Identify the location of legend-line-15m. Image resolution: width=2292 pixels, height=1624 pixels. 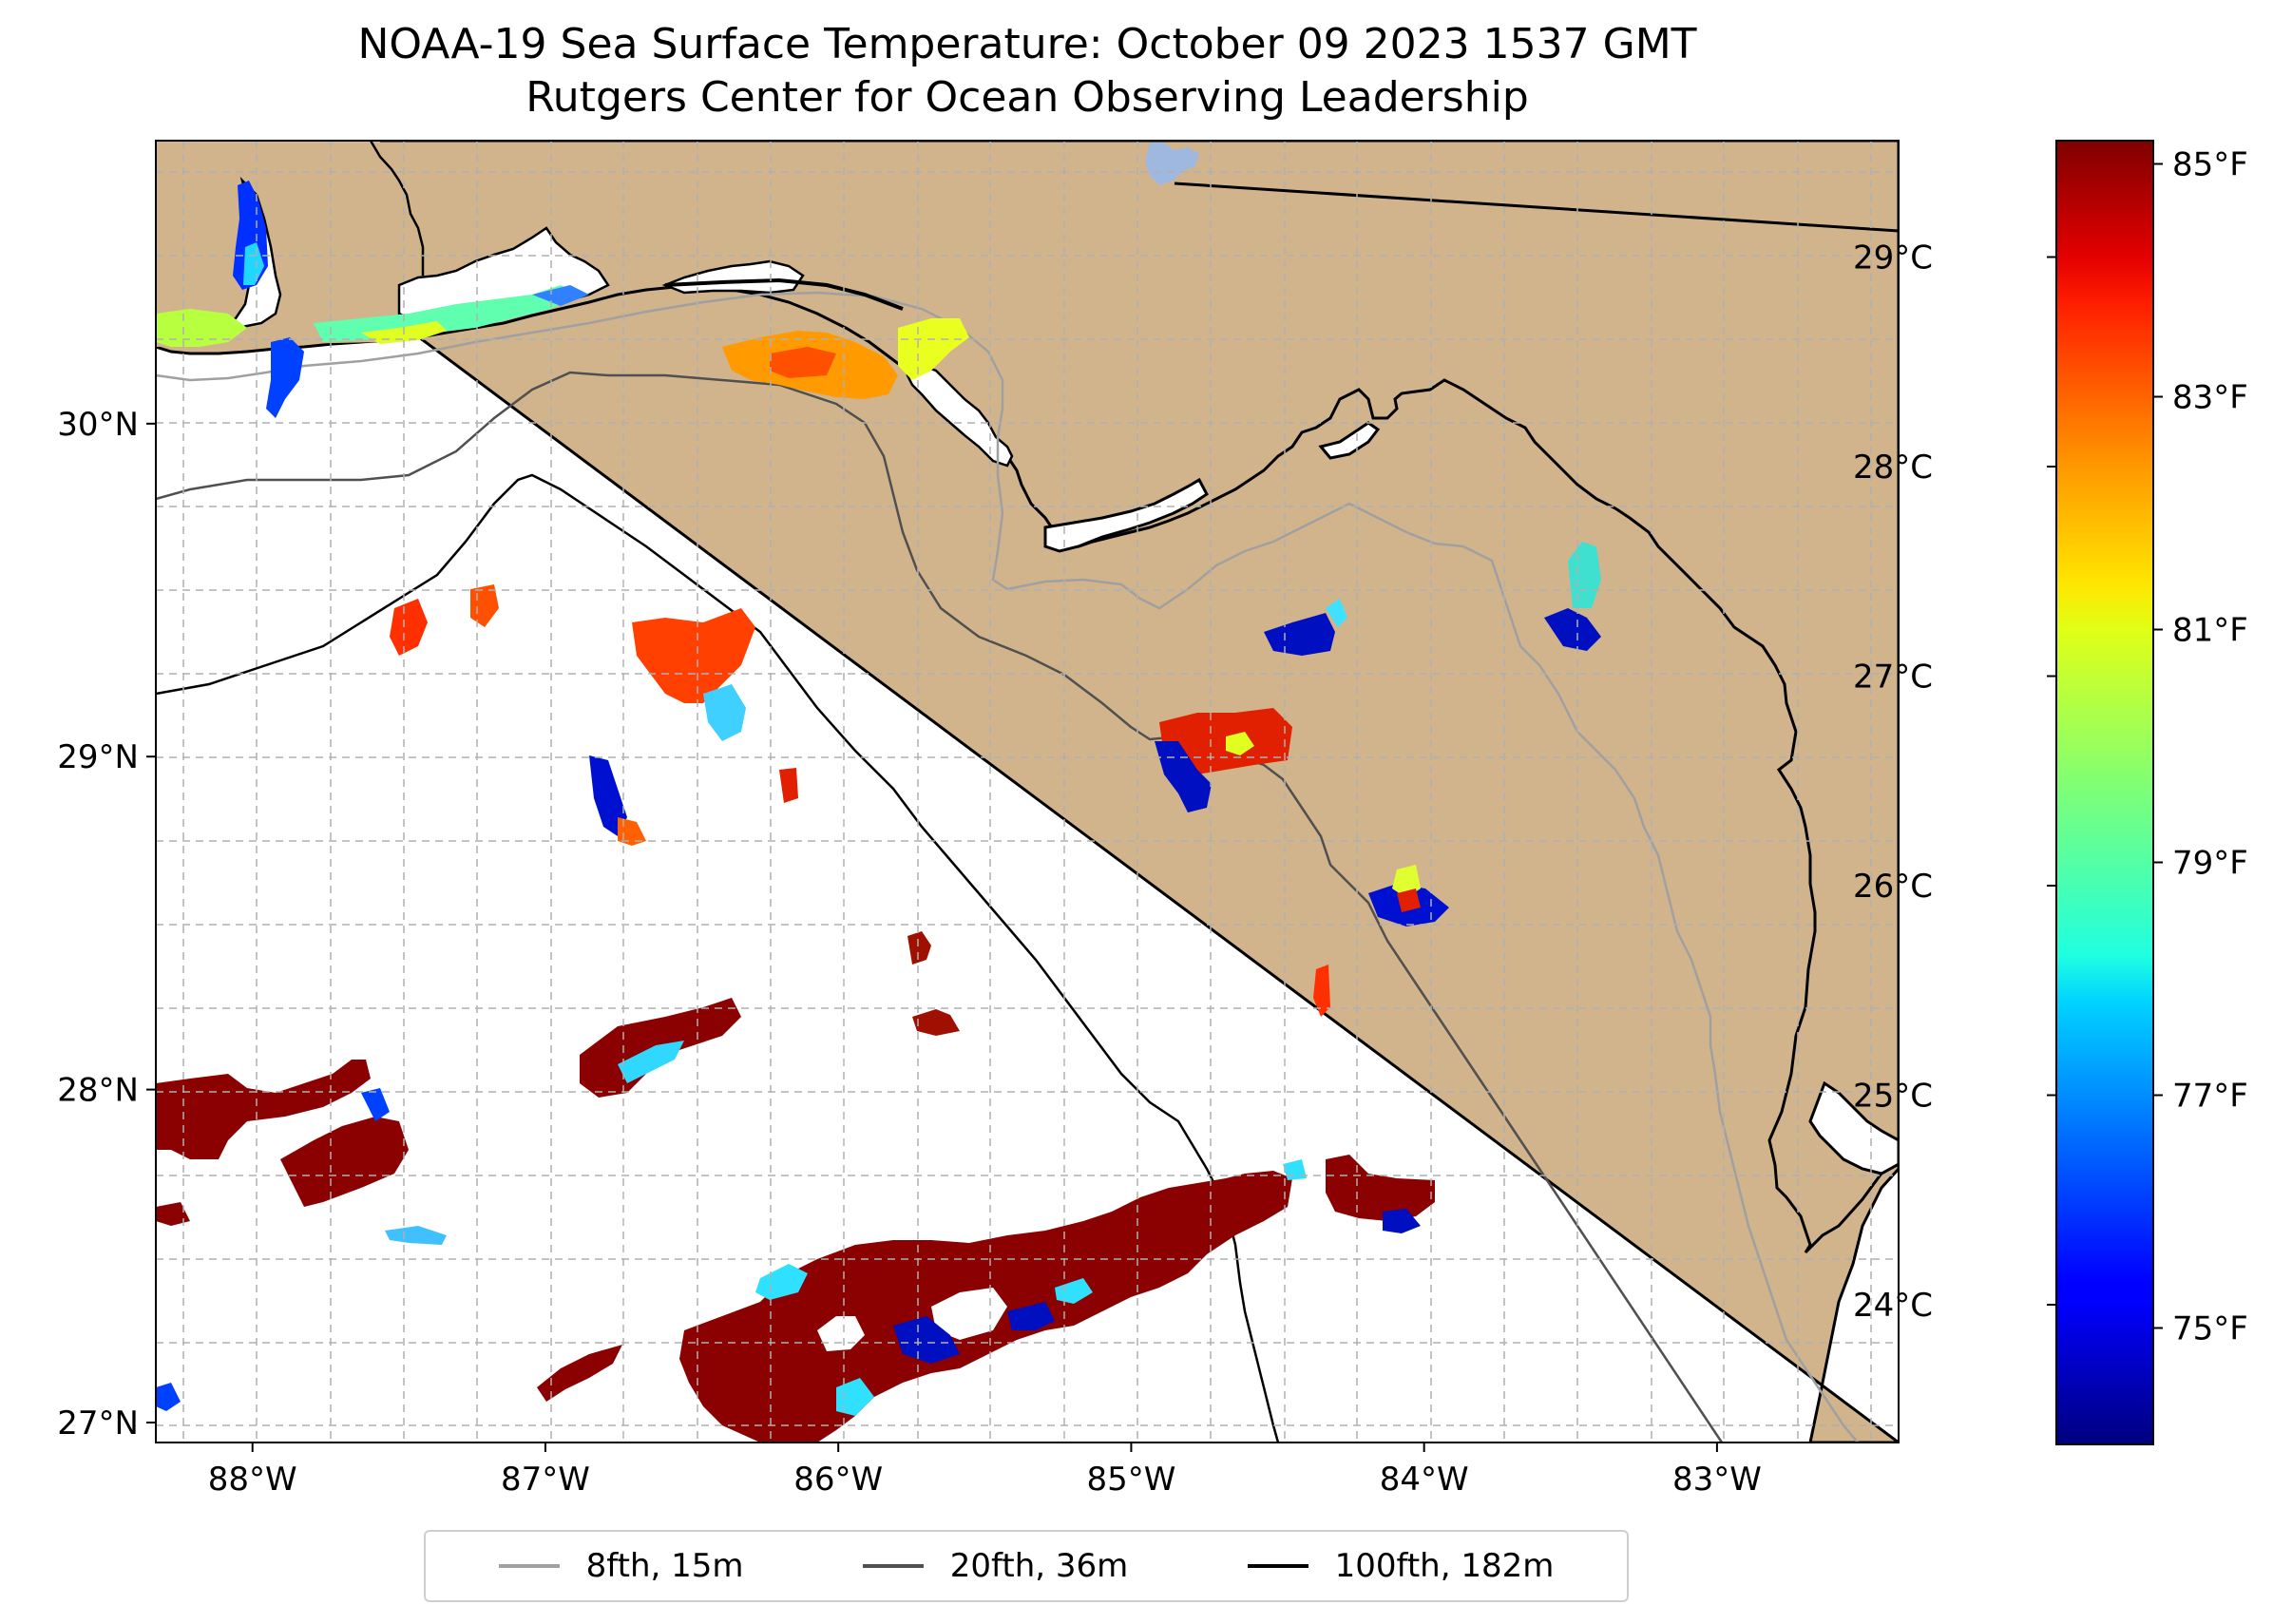
(529, 1566).